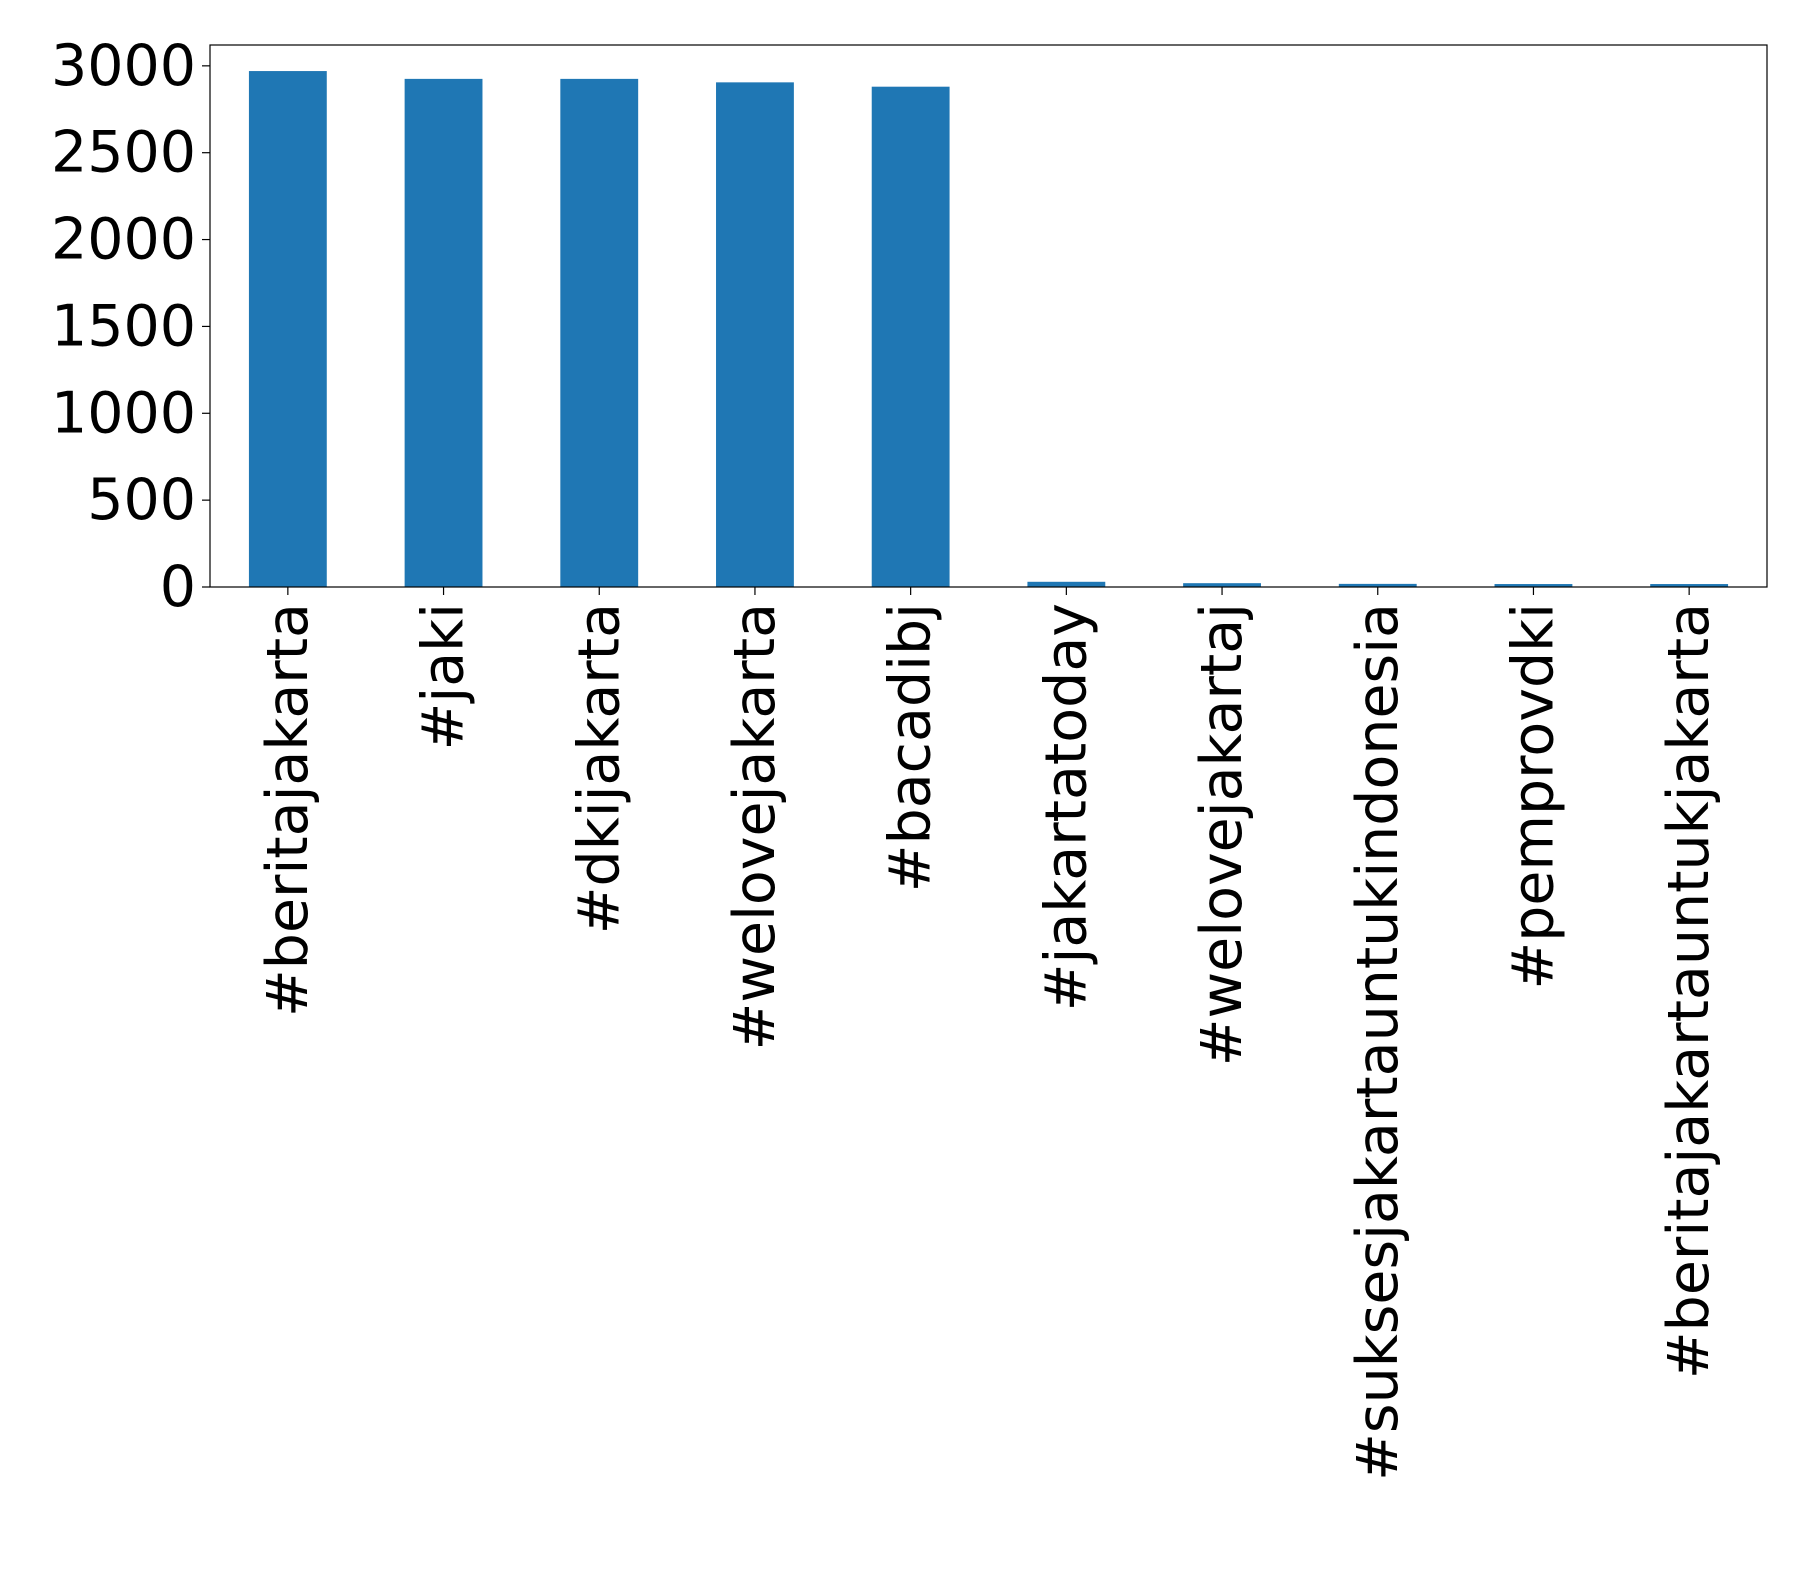 This screenshot has height=1595, width=1798. Describe the element at coordinates (288, 810) in the screenshot. I see `x-tick-label: #beritajakarta` at that location.